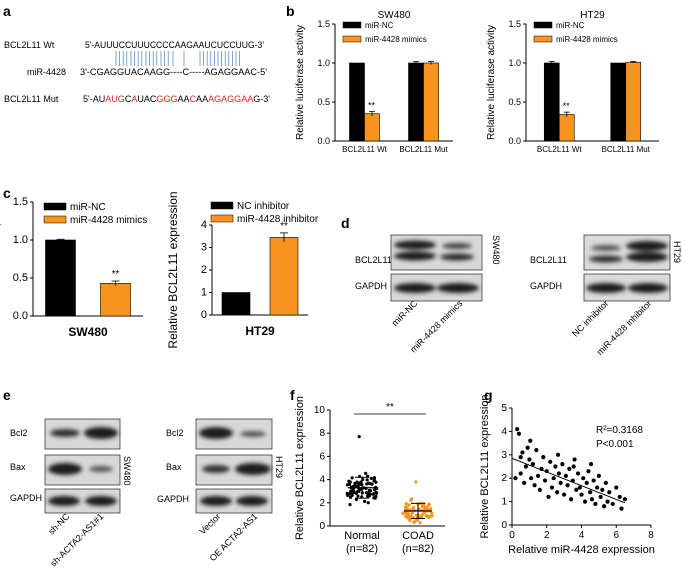  I want to click on f-x-tick-n: (n=82), so click(418, 549).